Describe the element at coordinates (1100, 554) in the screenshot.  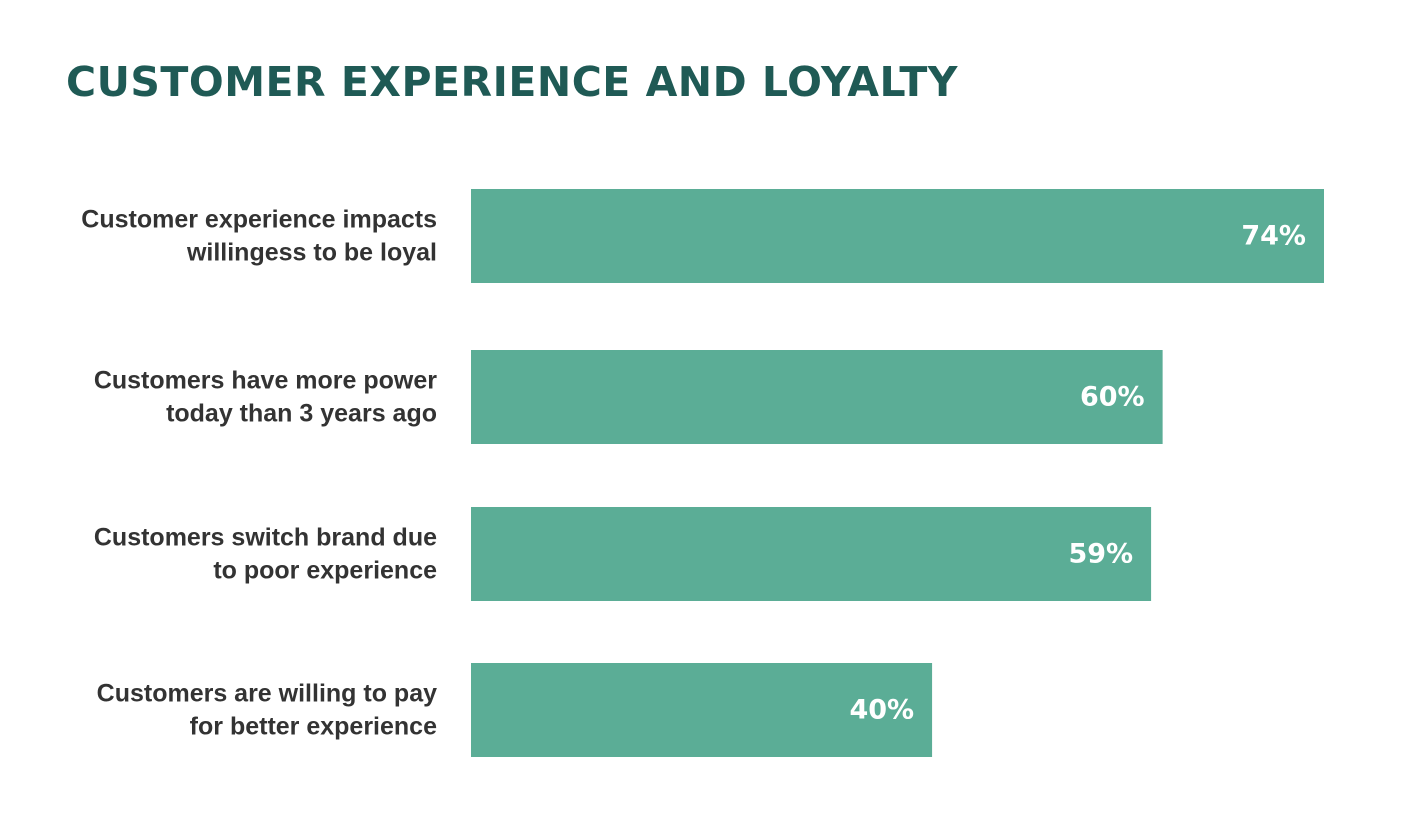
I see `bar-value-label: 59%` at that location.